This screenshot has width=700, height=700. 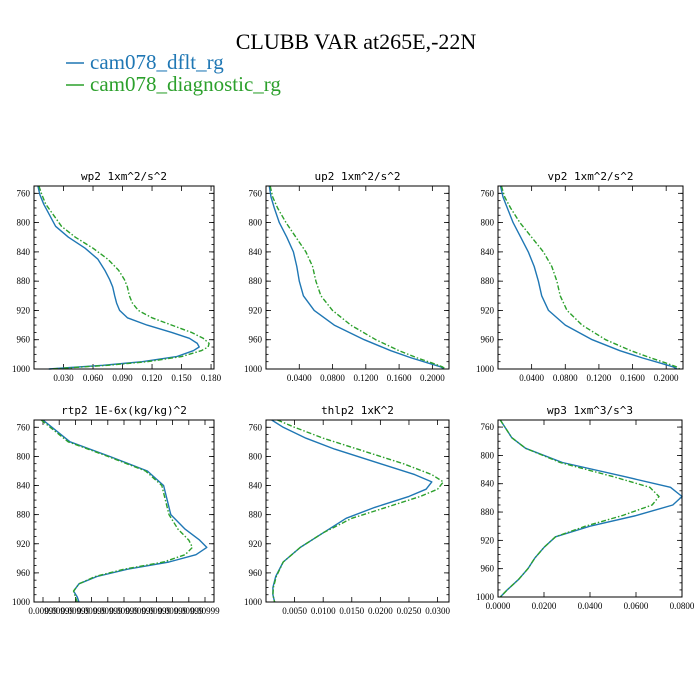 What do you see at coordinates (152, 378) in the screenshot?
I see `x-tick-label: 0.120` at bounding box center [152, 378].